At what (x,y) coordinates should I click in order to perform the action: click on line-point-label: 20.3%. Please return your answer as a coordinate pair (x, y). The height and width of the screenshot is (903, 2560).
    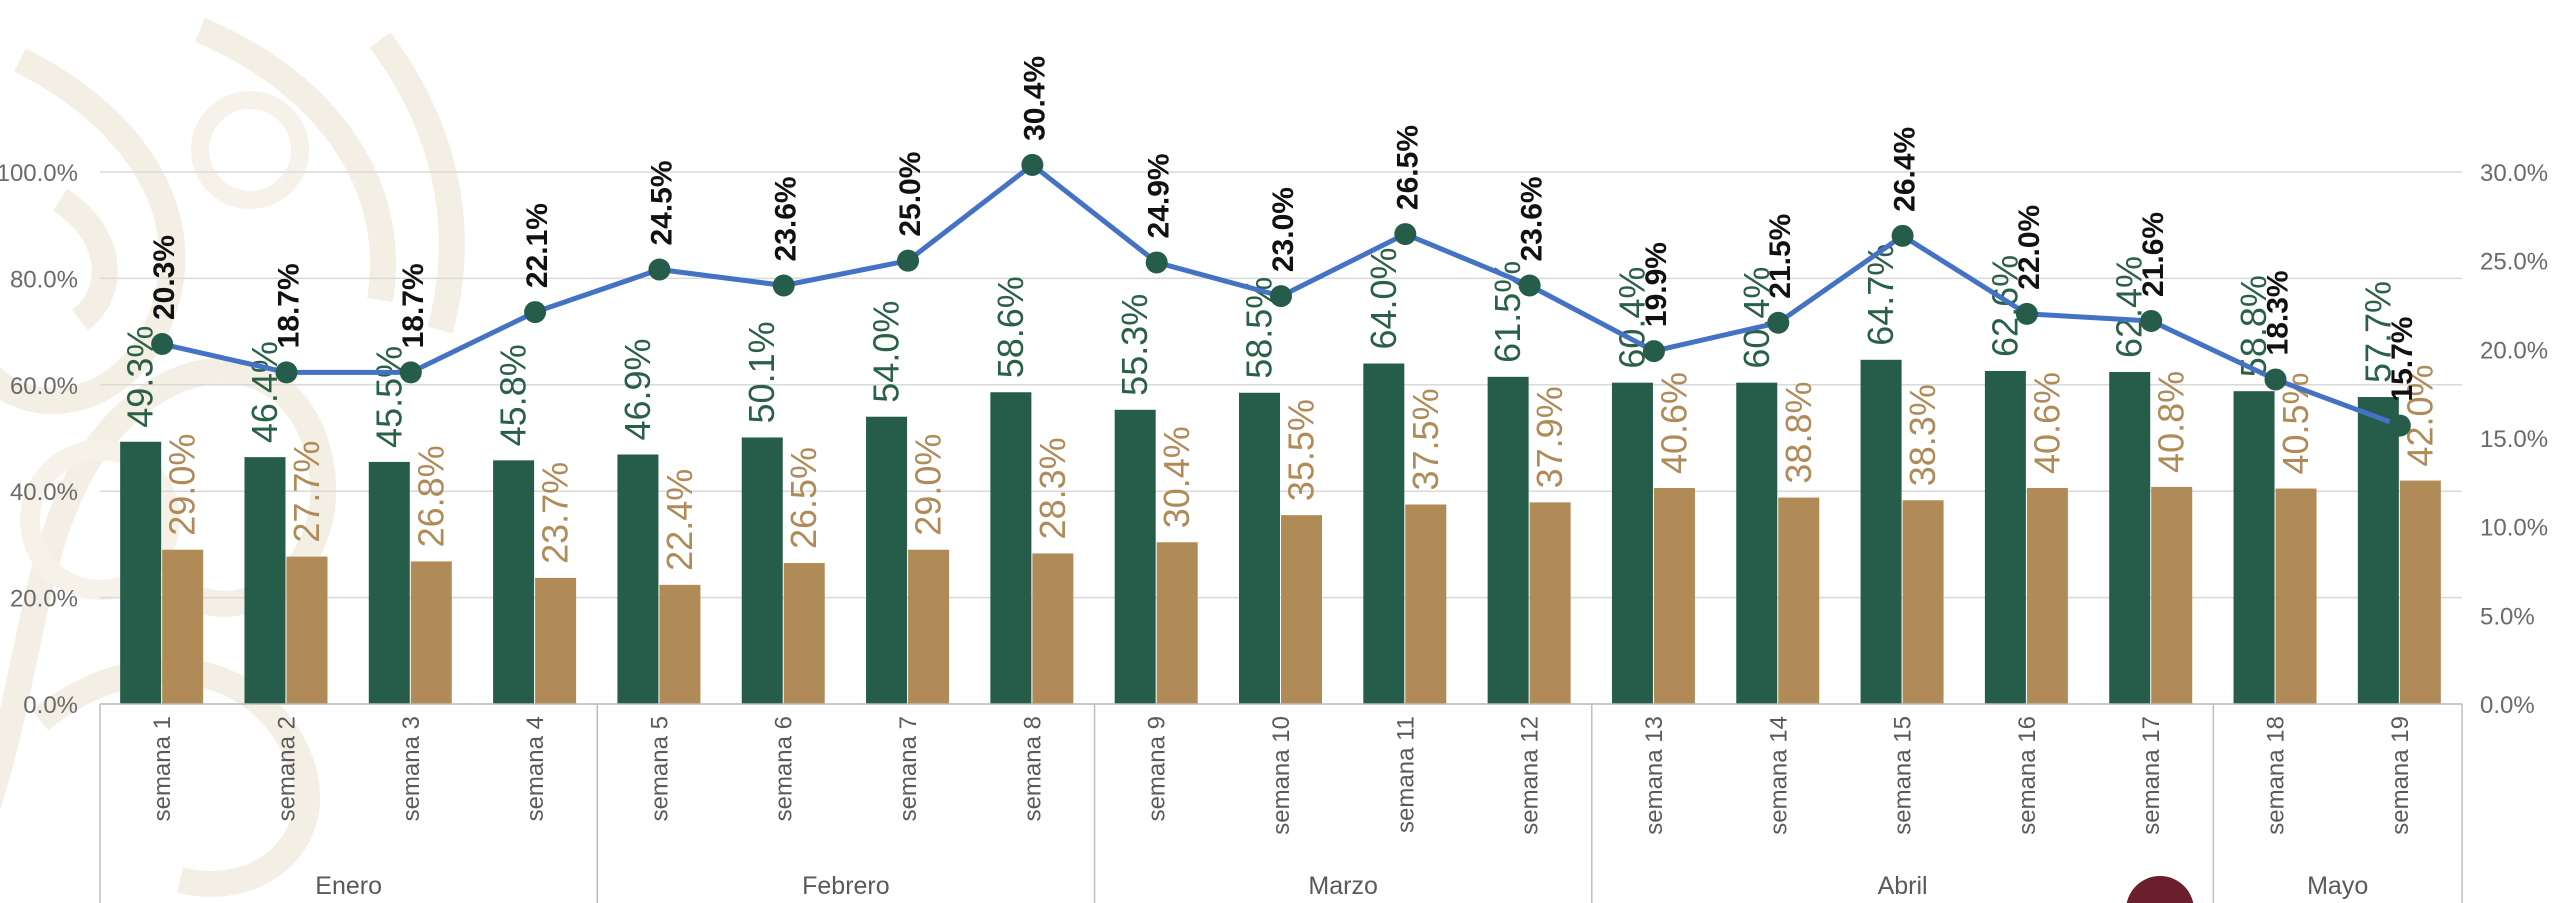
    Looking at the image, I should click on (164, 277).